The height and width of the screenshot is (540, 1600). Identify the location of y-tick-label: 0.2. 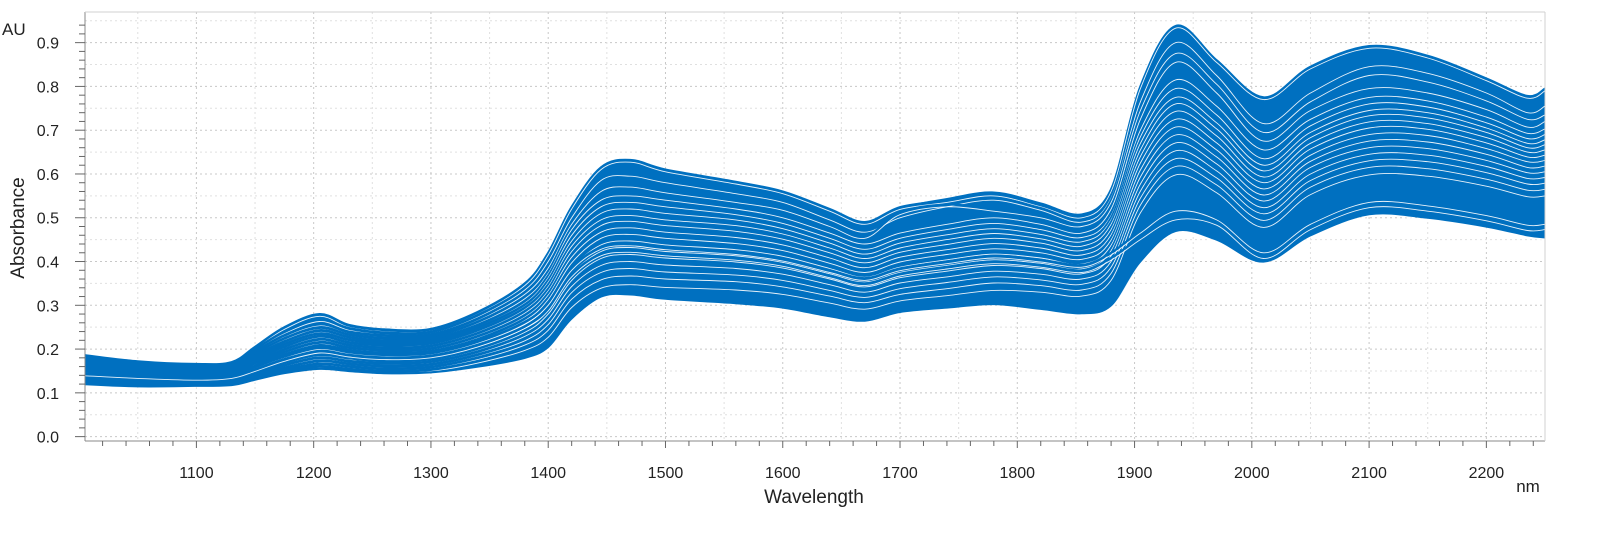
(48, 350).